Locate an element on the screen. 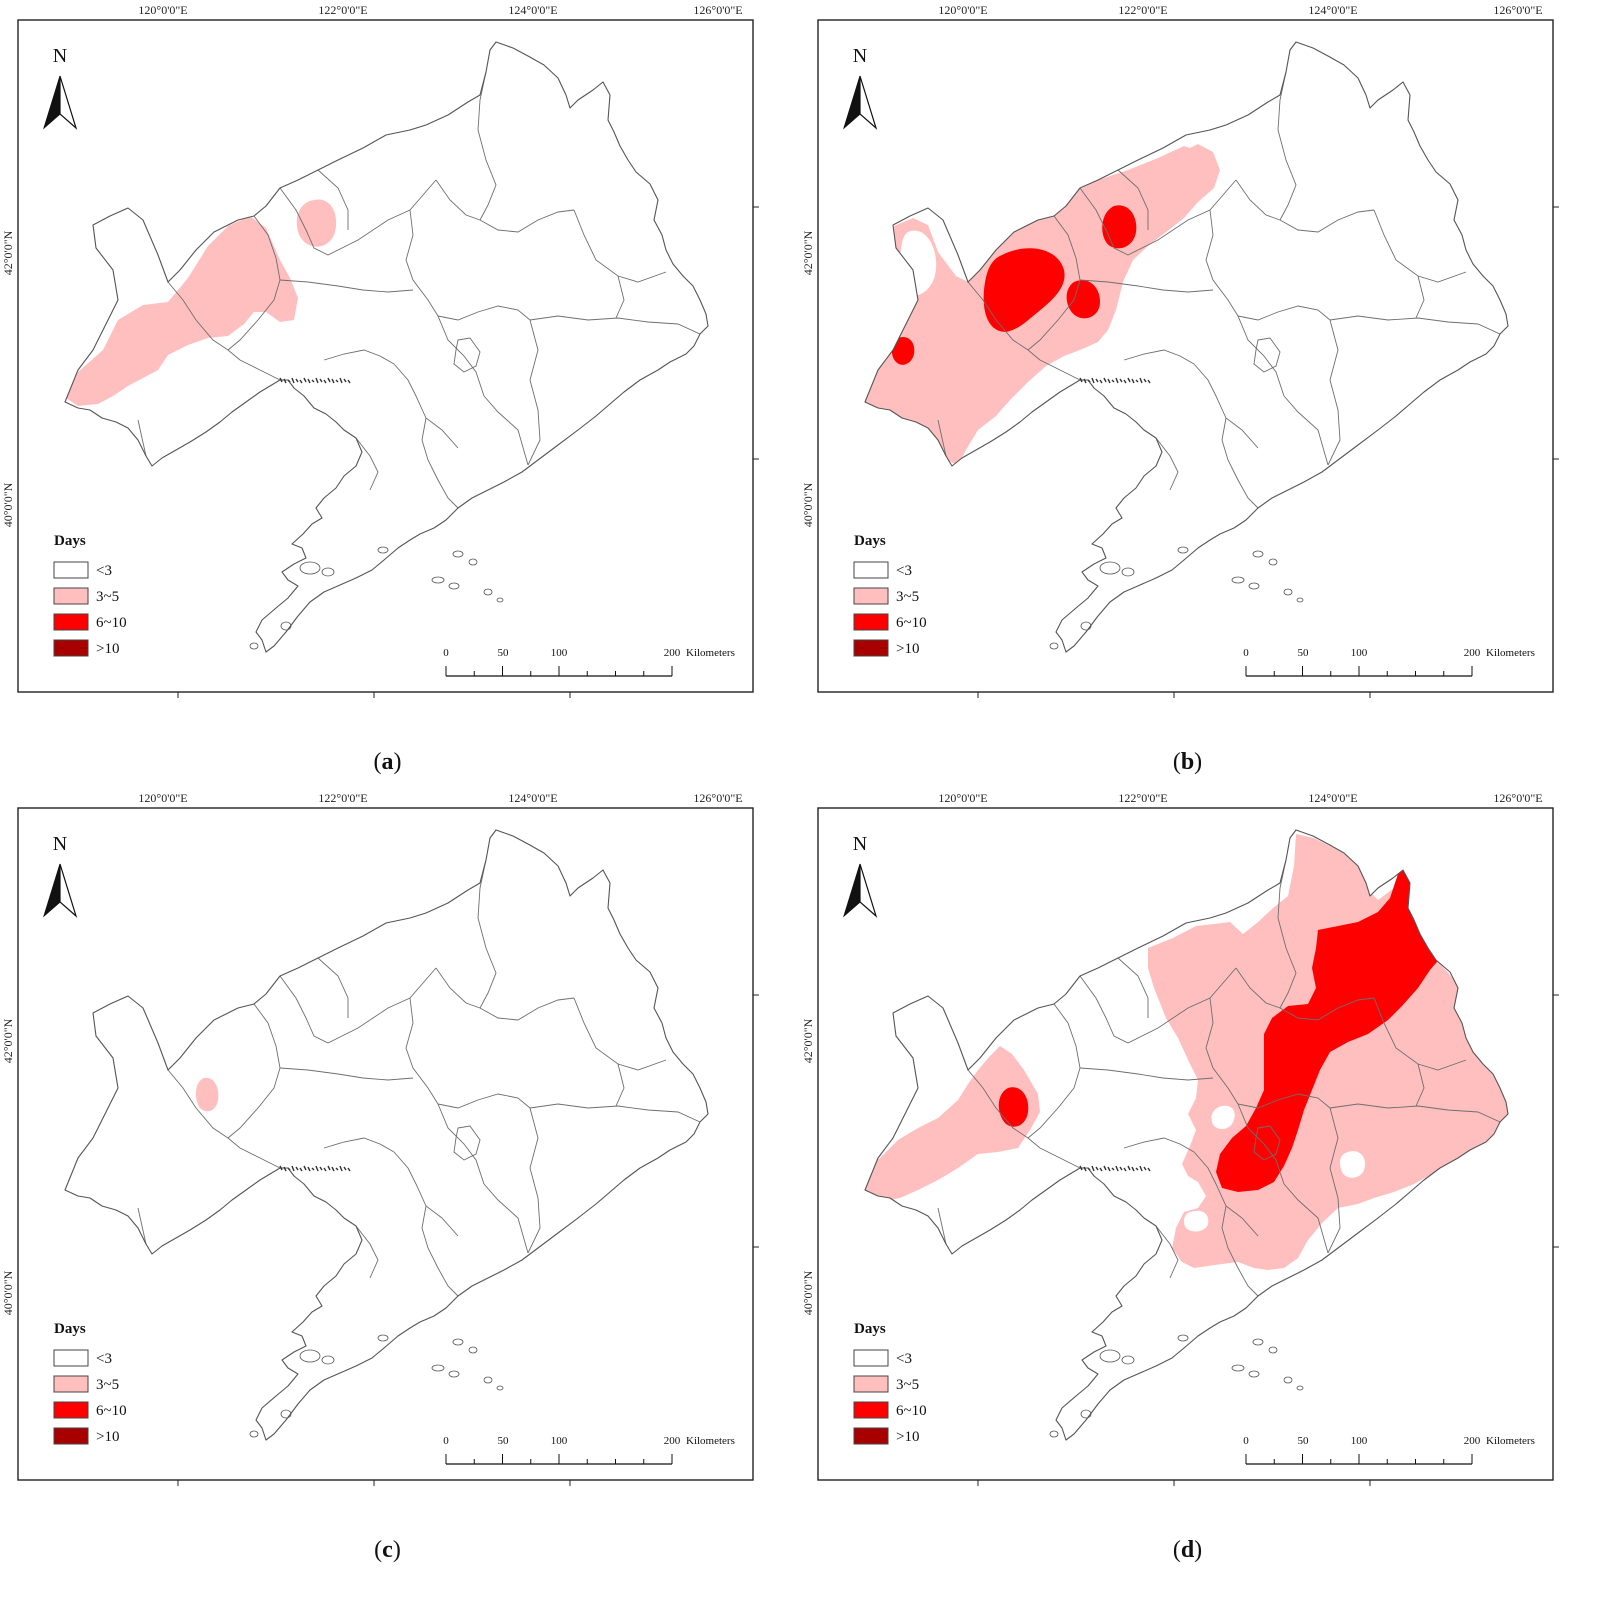 The image size is (1611, 1616). county-boundaries is located at coordinates (419, 290).